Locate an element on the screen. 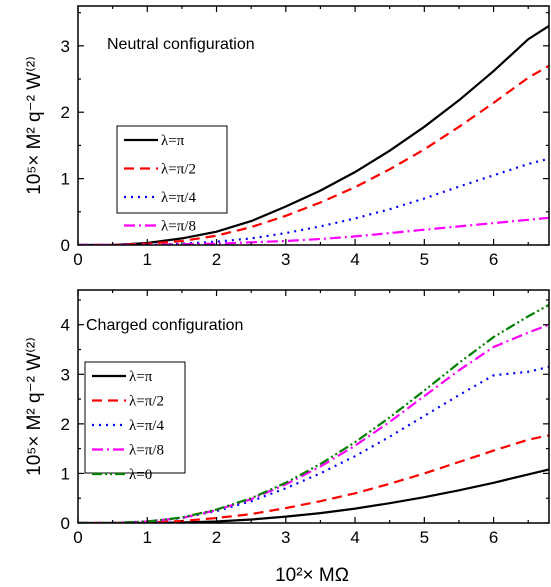 The image size is (551, 587). legend-box is located at coordinates (135, 417).